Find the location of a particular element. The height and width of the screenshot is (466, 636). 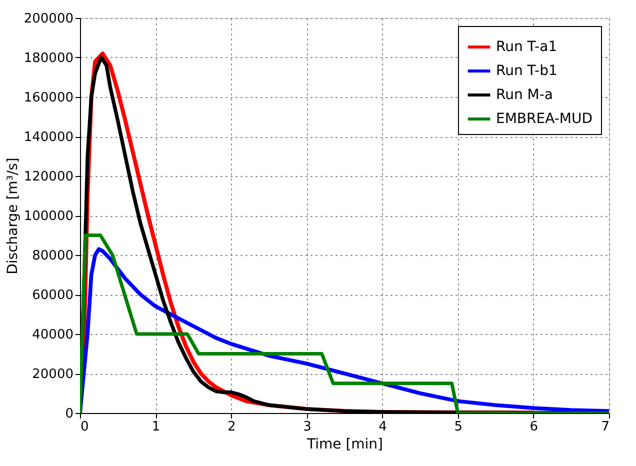

y-tick-label: 20000 is located at coordinates (53, 374).